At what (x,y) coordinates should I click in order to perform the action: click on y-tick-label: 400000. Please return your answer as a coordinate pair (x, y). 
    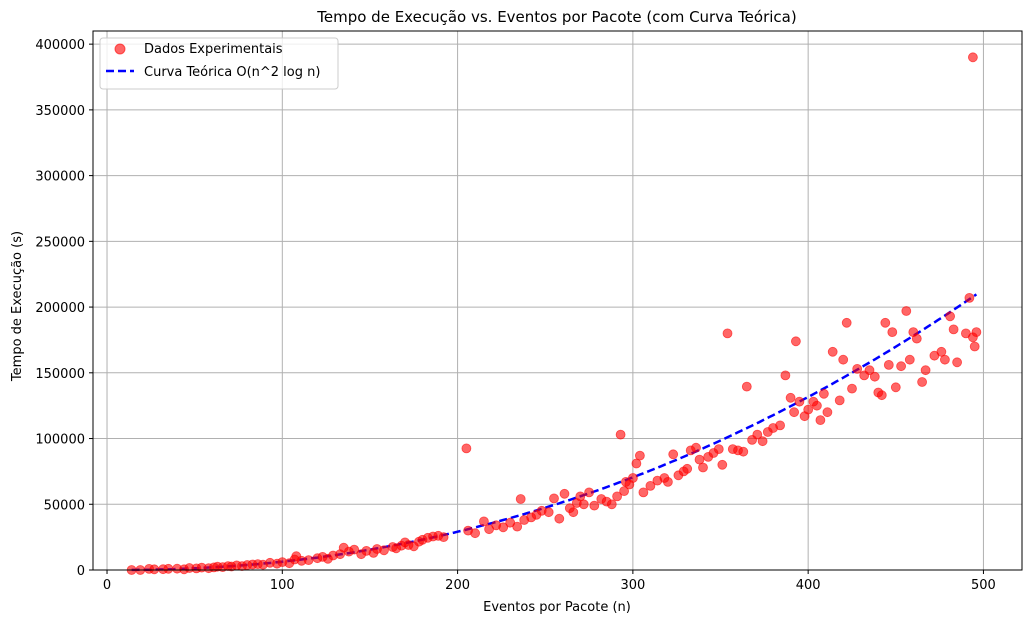
    Looking at the image, I should click on (60, 45).